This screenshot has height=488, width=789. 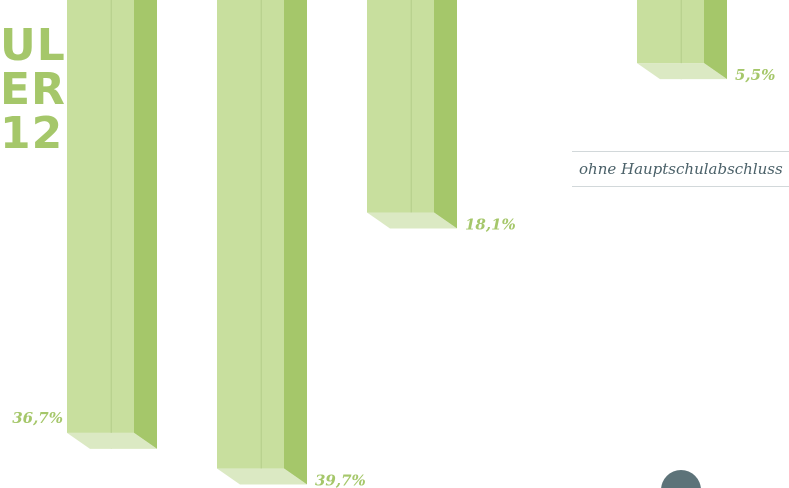 I want to click on bar-value-label: 39,7%, so click(x=340, y=479).